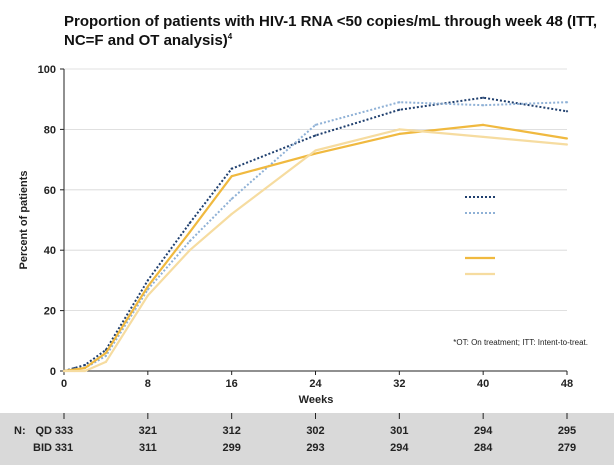 This screenshot has height=465, width=614. Describe the element at coordinates (315, 448) in the screenshot. I see `n-table-cell-bid-24: 293` at that location.